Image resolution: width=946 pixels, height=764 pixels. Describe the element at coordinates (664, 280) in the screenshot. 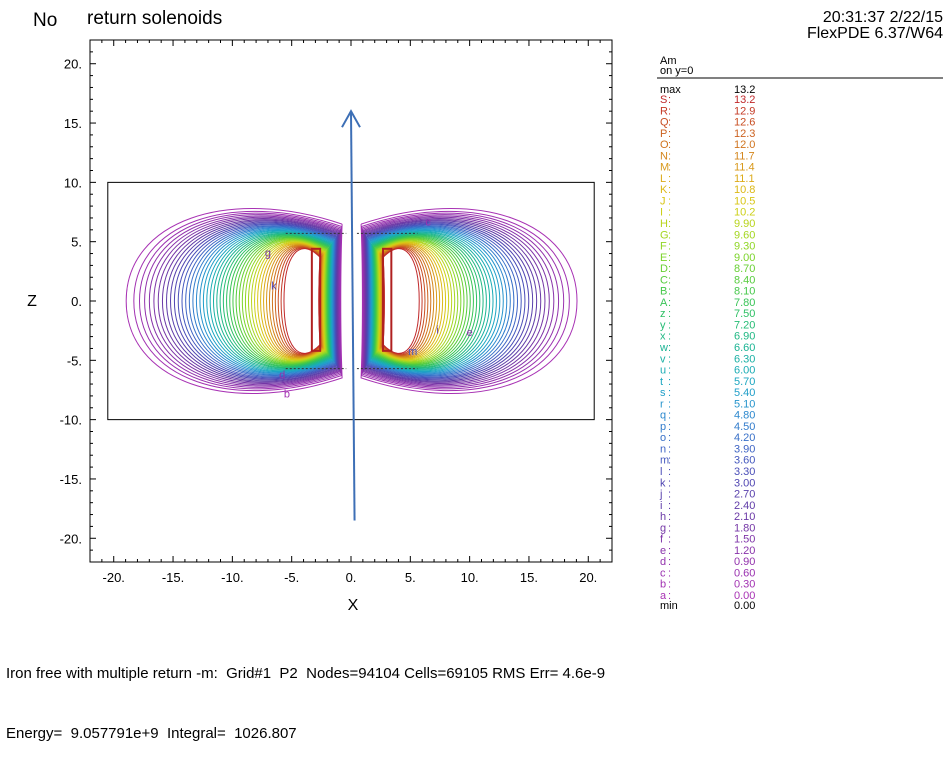

I see `legend-letter: C` at that location.